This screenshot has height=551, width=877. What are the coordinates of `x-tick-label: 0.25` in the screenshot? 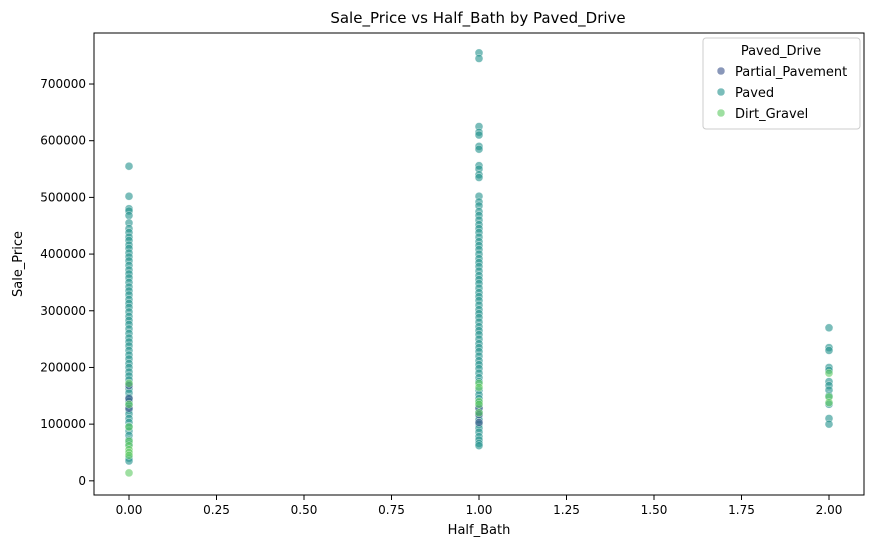 It's located at (216, 510).